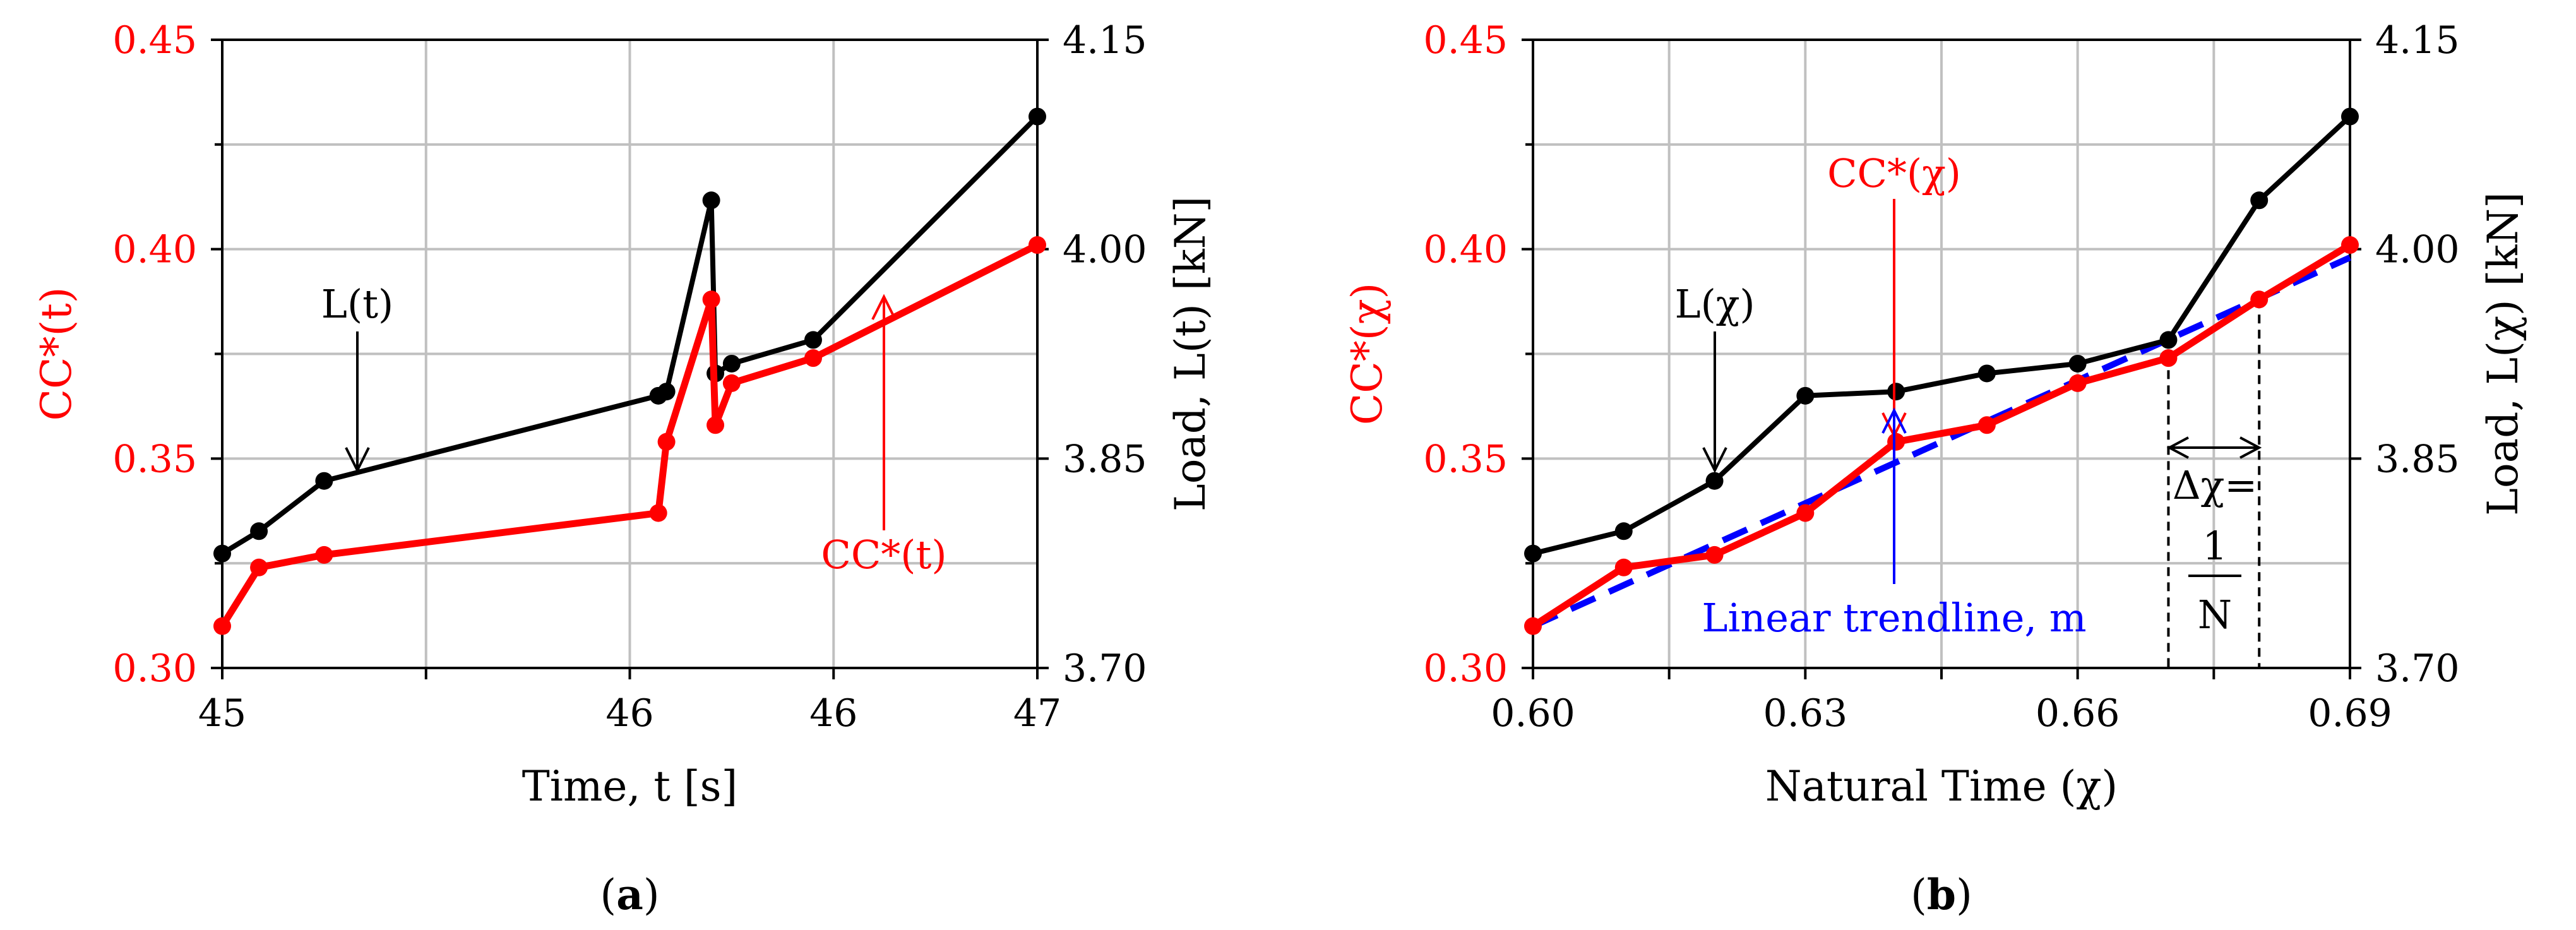  Describe the element at coordinates (56, 354) in the screenshot. I see `y1-axis-title: CC*(t)` at that location.